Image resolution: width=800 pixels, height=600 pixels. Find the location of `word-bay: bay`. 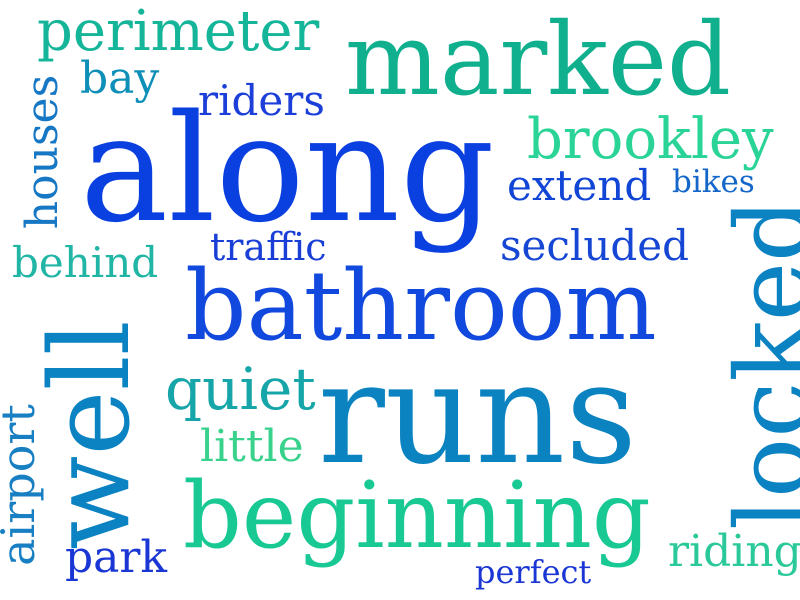

word-bay: bay is located at coordinates (120, 78).